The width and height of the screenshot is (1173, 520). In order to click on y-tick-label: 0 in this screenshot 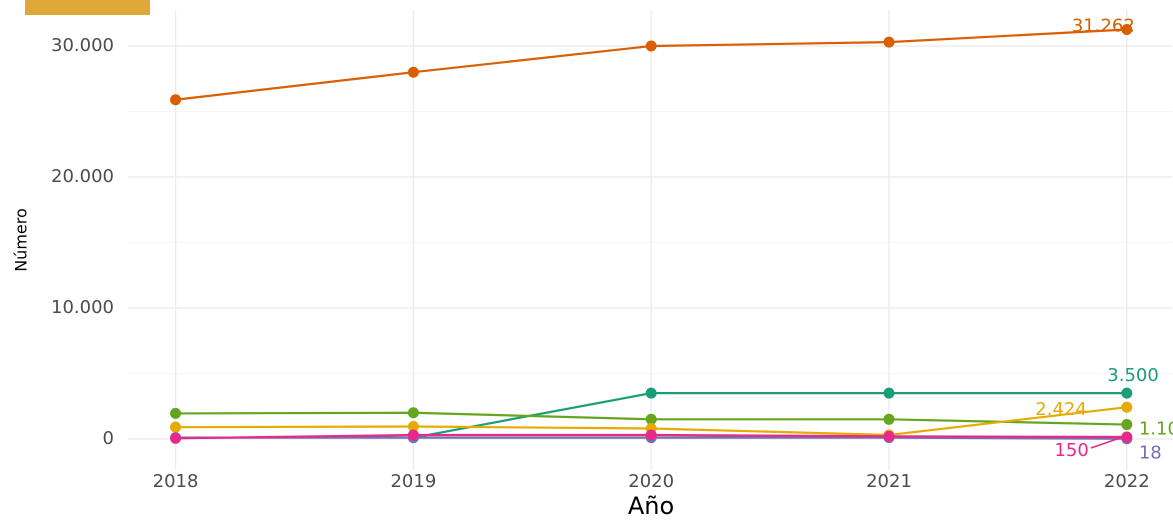, I will do `click(108, 438)`.